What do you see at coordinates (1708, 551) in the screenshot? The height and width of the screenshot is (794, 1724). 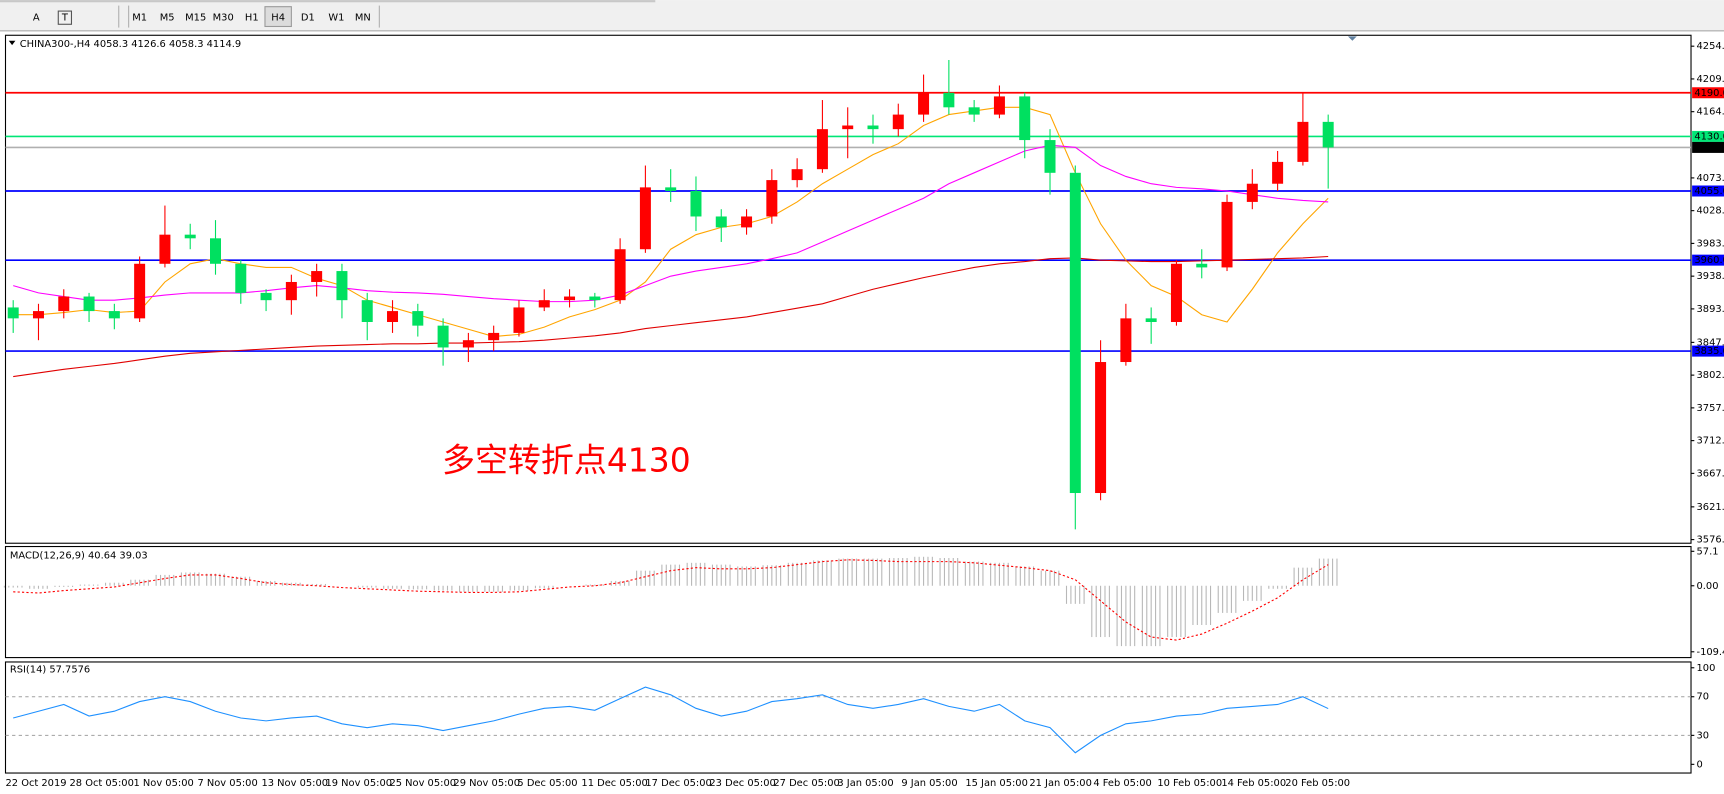 I see `y-tick-label: 57.1` at bounding box center [1708, 551].